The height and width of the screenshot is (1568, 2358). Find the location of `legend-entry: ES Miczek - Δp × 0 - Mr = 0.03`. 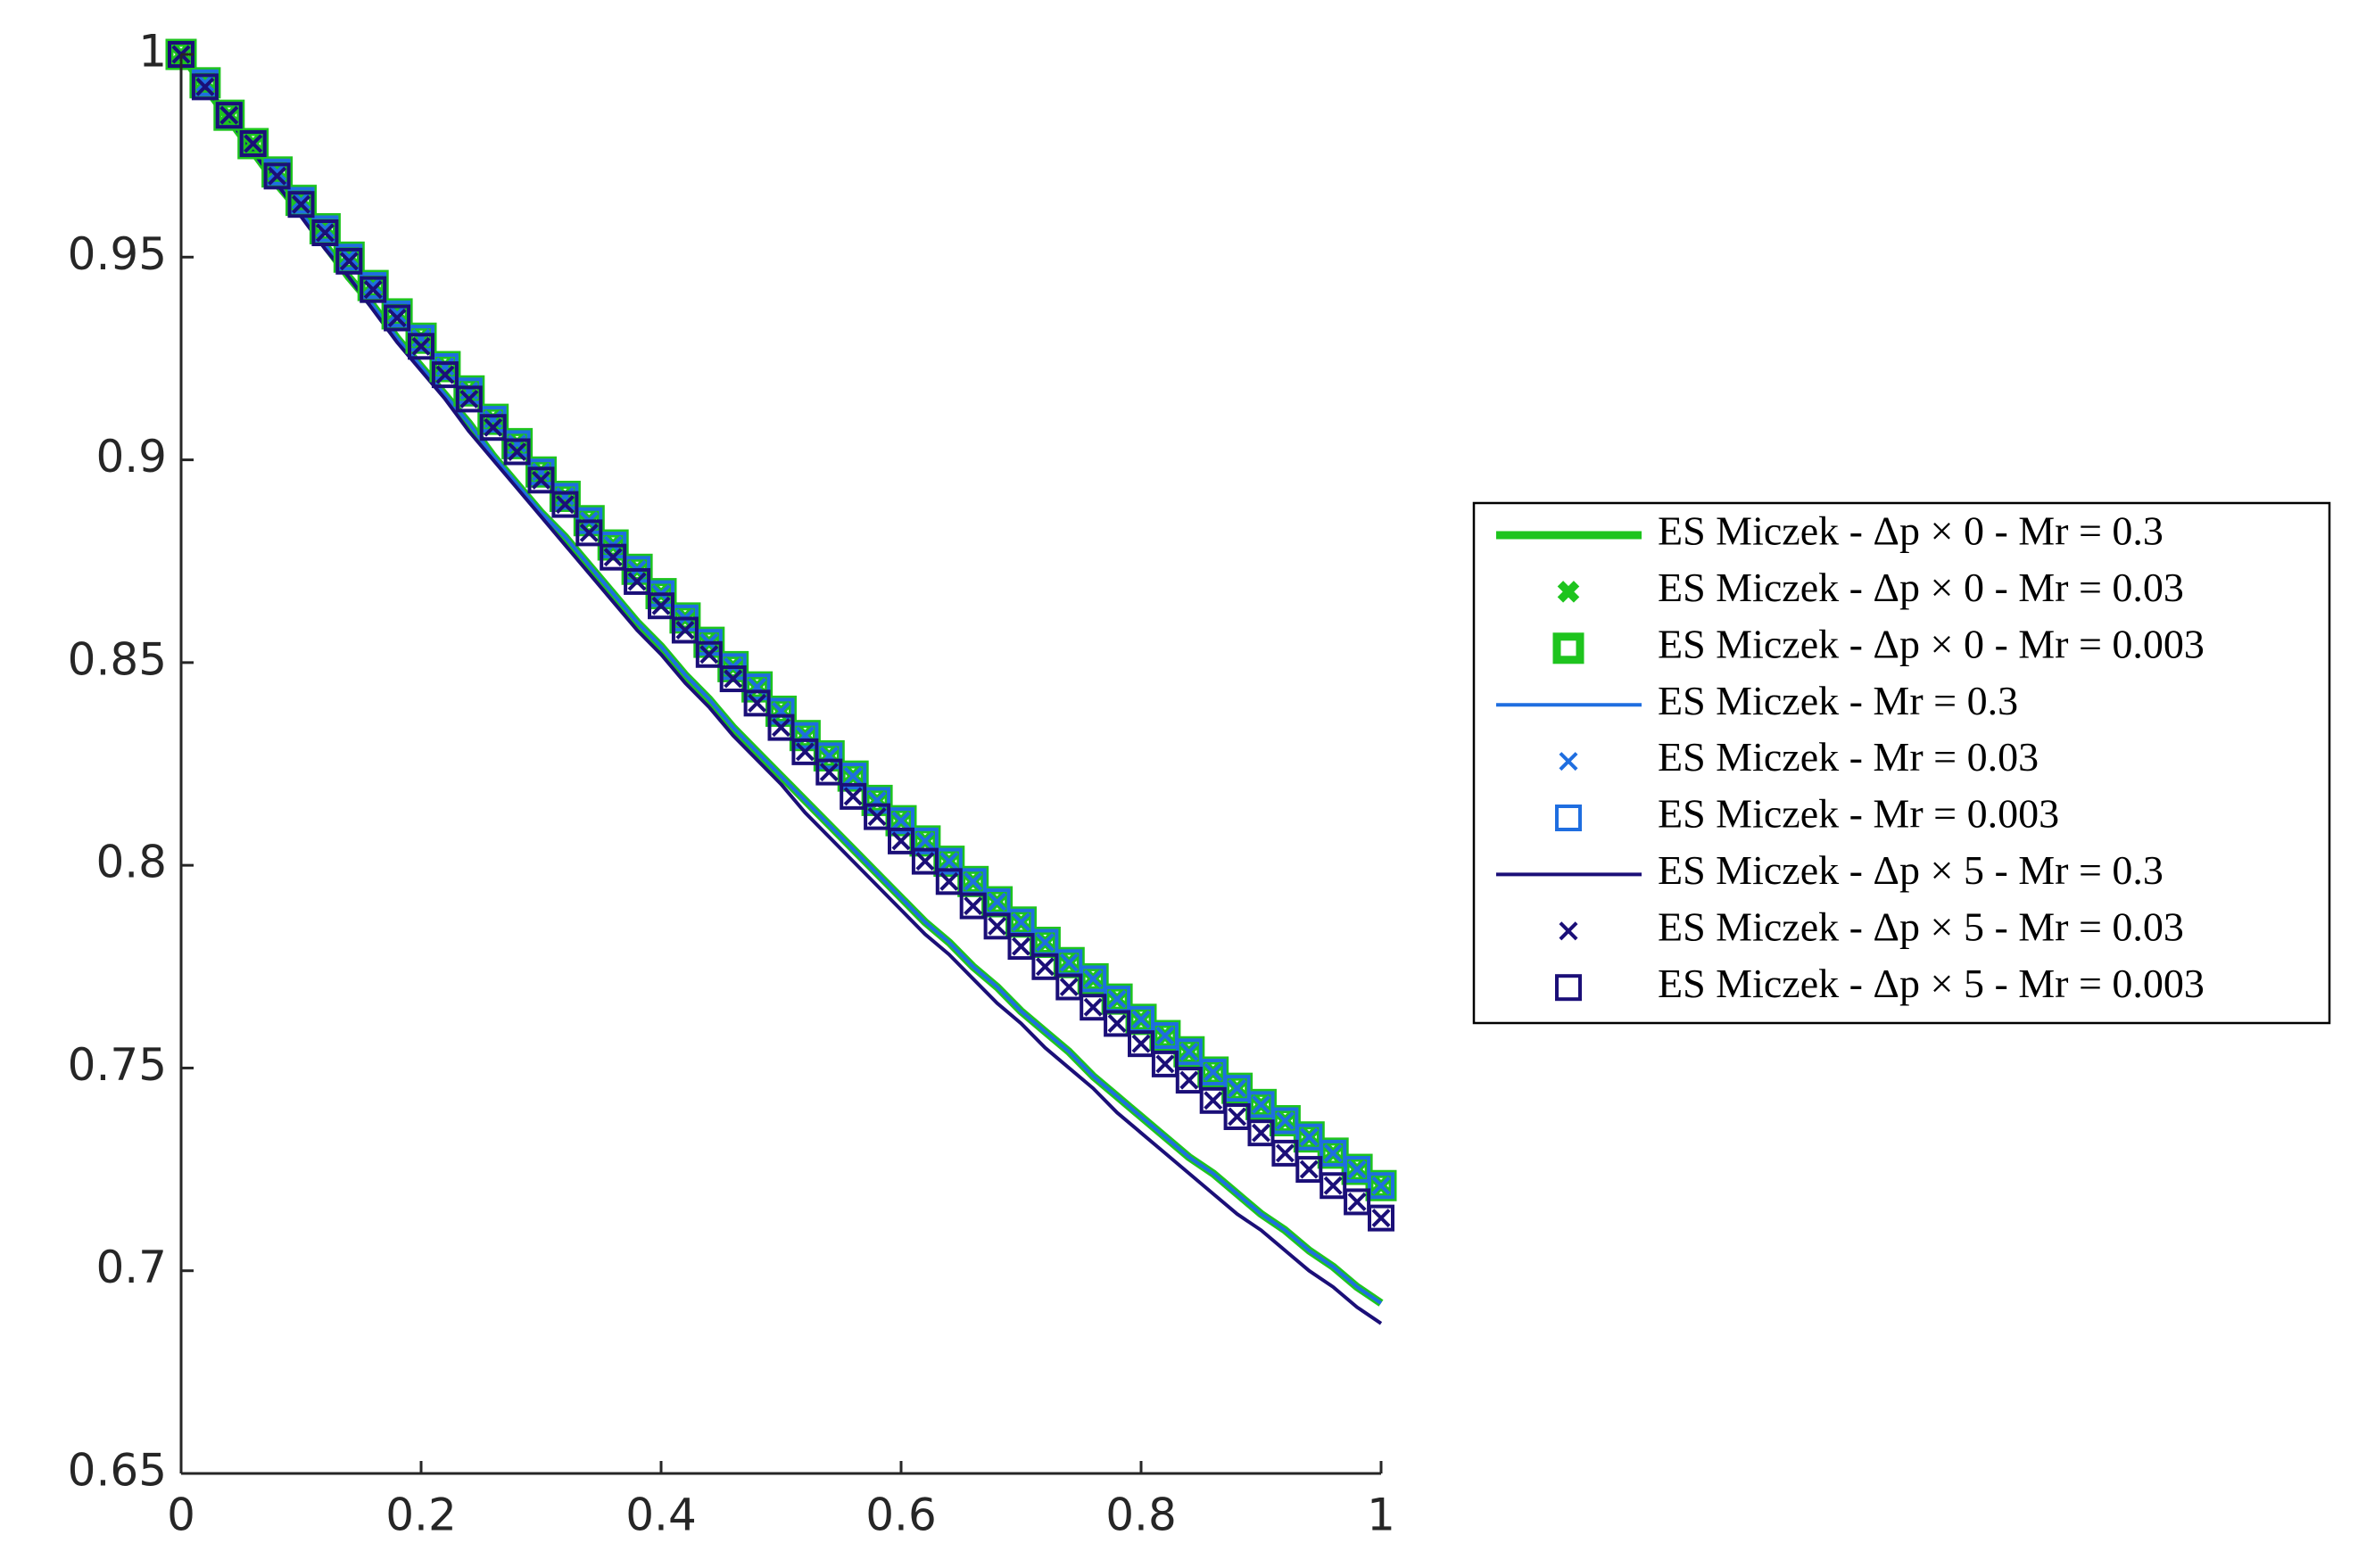

legend-entry: ES Miczek - Δp × 0 - Mr = 0.03 is located at coordinates (1870, 587).